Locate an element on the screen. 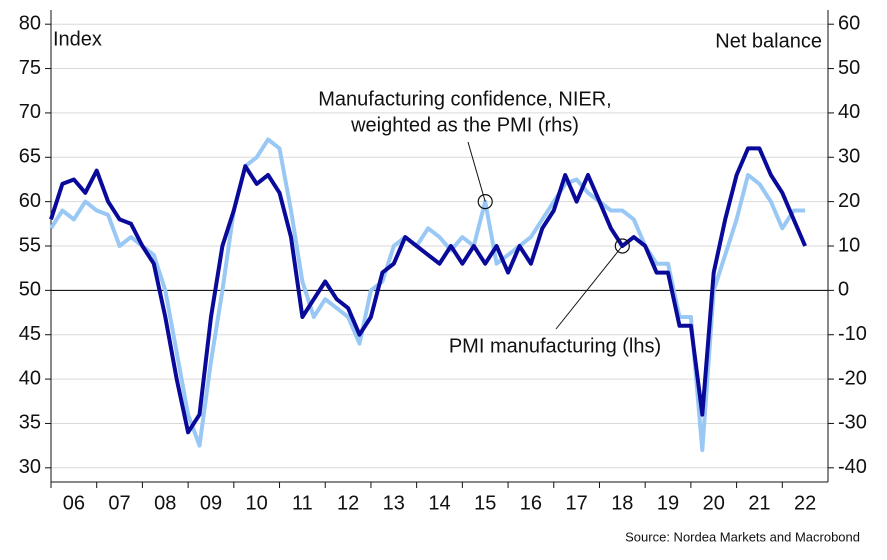 This screenshot has width=887, height=560. y2-tick-label: 40 is located at coordinates (849, 112).